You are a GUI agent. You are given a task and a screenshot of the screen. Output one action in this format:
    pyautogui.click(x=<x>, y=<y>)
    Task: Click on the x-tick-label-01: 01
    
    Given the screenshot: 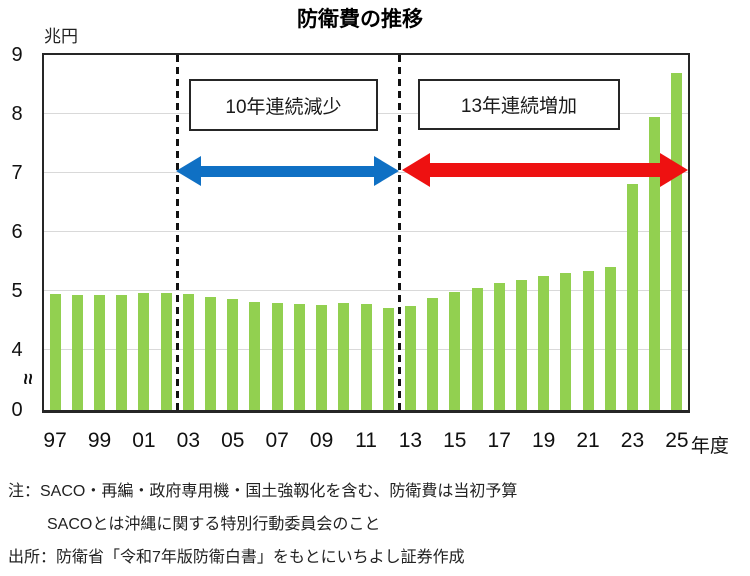 What is the action you would take?
    pyautogui.click(x=144, y=440)
    